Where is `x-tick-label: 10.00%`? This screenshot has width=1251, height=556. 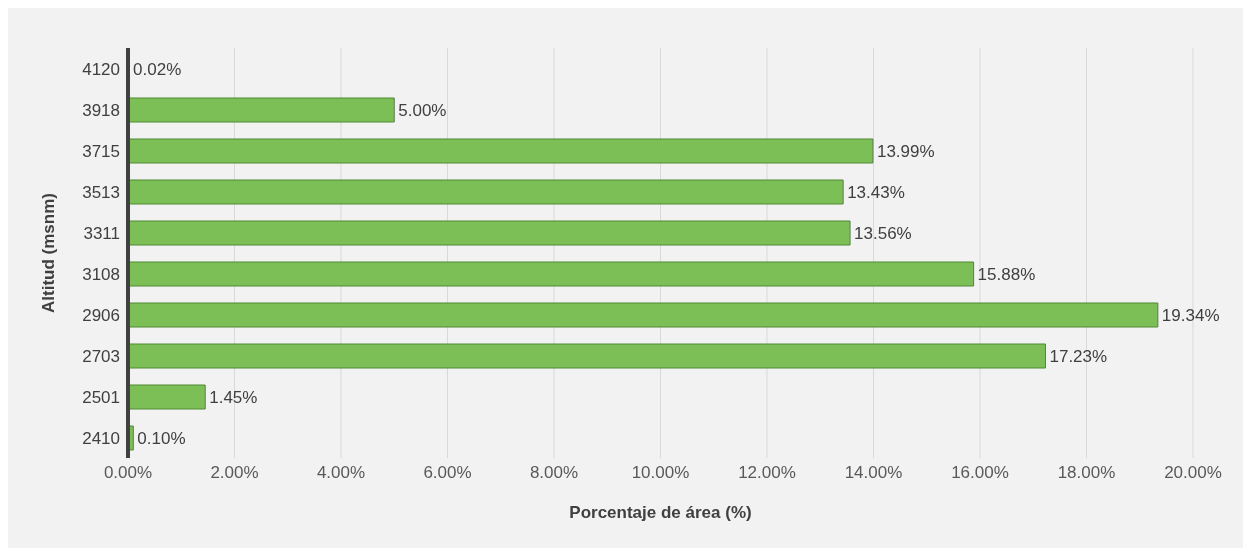
x-tick-label: 10.00% is located at coordinates (660, 473).